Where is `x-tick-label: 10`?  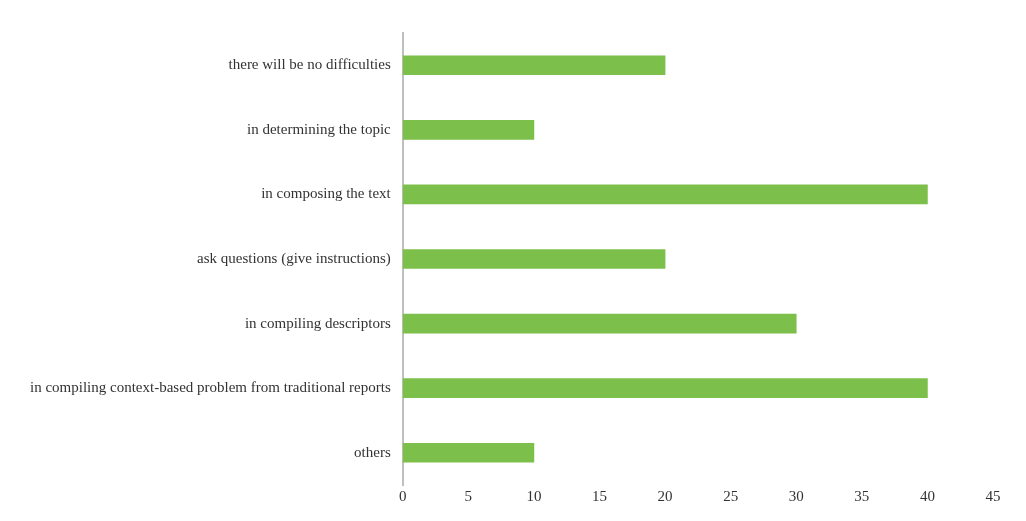 x-tick-label: 10 is located at coordinates (534, 495).